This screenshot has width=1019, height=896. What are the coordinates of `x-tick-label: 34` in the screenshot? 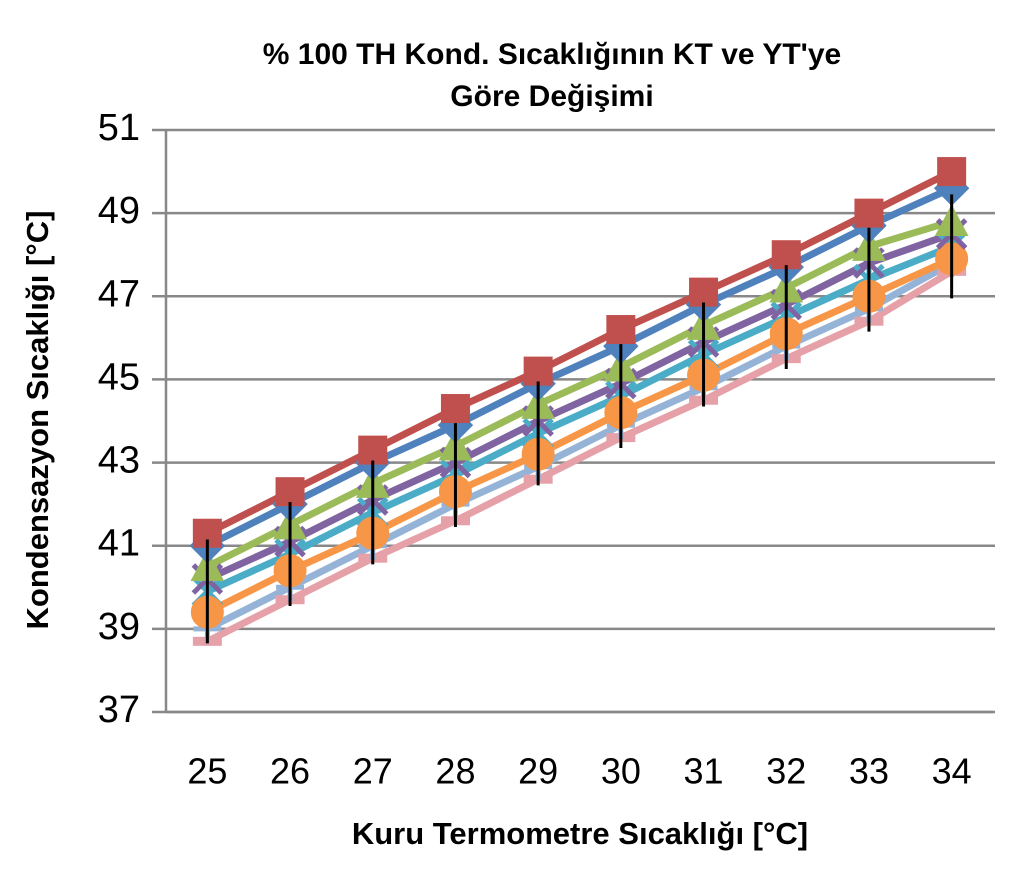 It's located at (952, 771).